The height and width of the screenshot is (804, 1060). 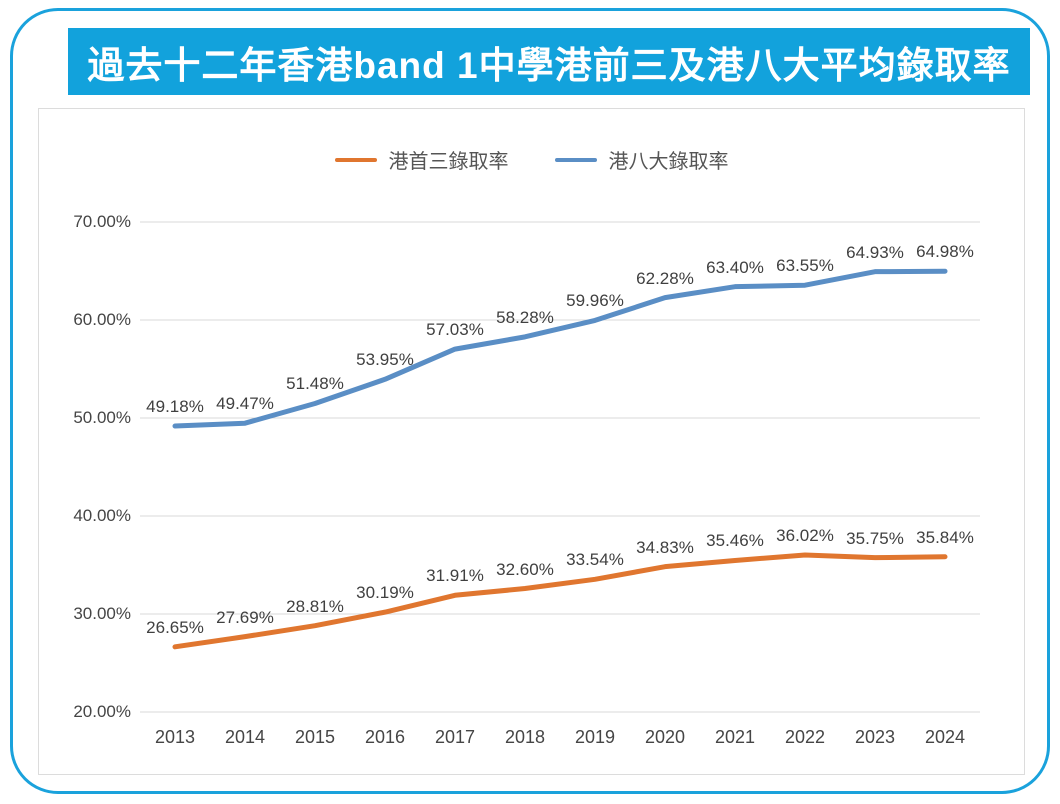 I want to click on x-axis-tick-label: 2023, so click(x=875, y=737).